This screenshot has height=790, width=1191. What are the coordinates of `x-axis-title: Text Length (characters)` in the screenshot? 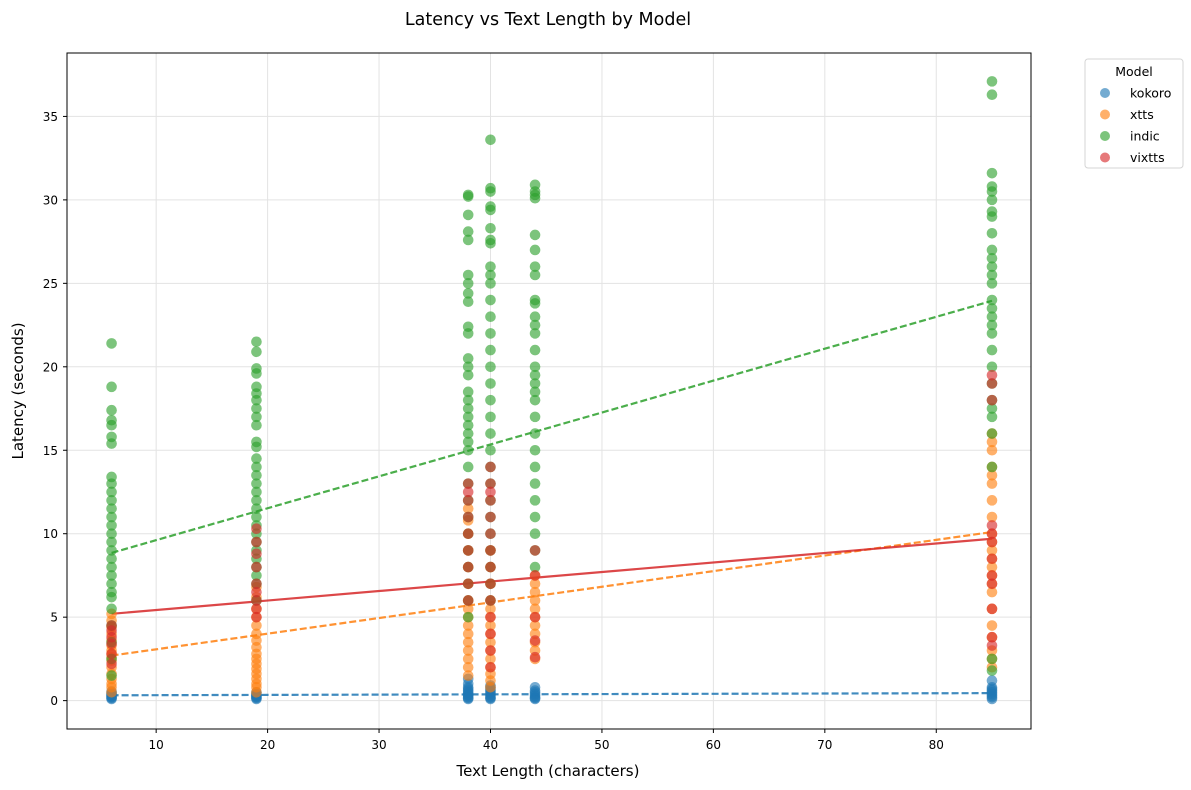 It's located at (548, 771).